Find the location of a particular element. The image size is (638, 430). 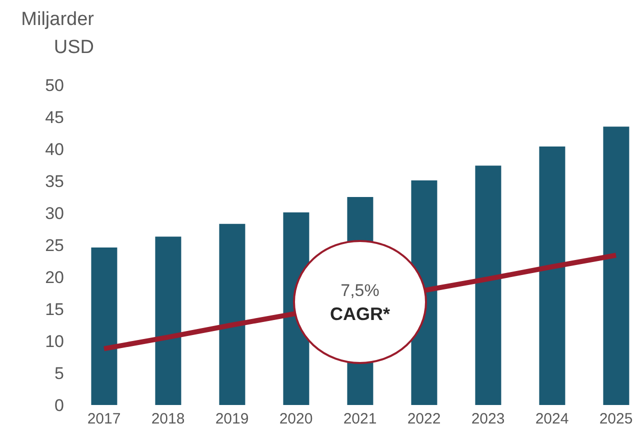

x-tick-label: 2023 is located at coordinates (488, 419).